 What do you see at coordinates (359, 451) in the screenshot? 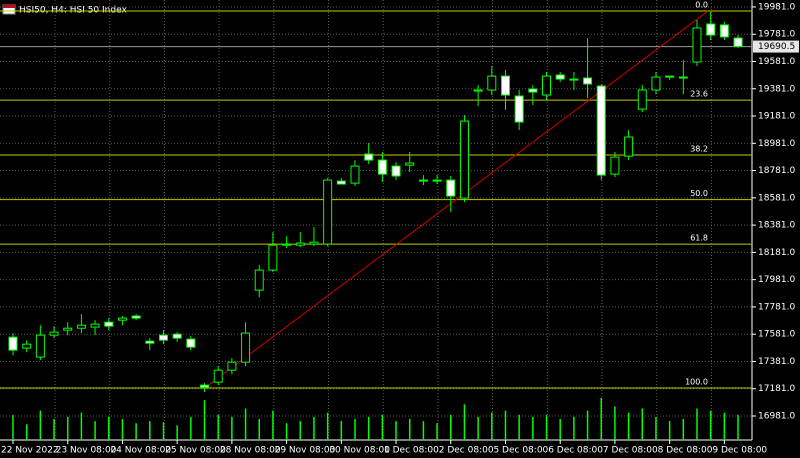
I see `x-tick-label: 30 Nov 08:00` at bounding box center [359, 451].